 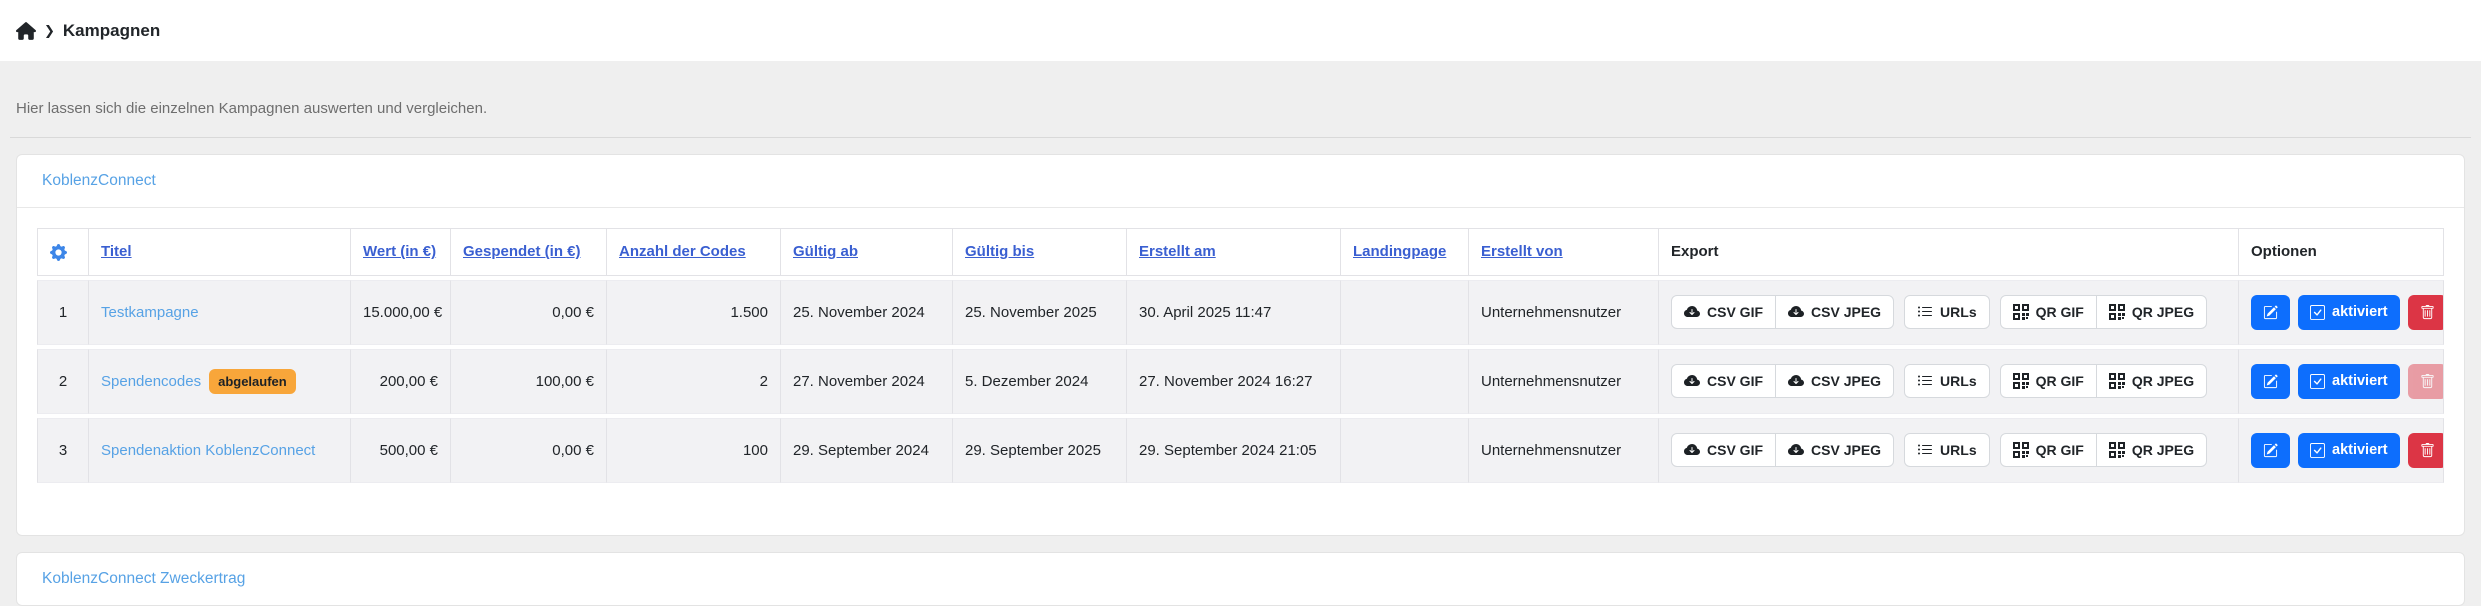 I want to click on header-anzahl: Anzahl der Codes, so click(x=694, y=252).